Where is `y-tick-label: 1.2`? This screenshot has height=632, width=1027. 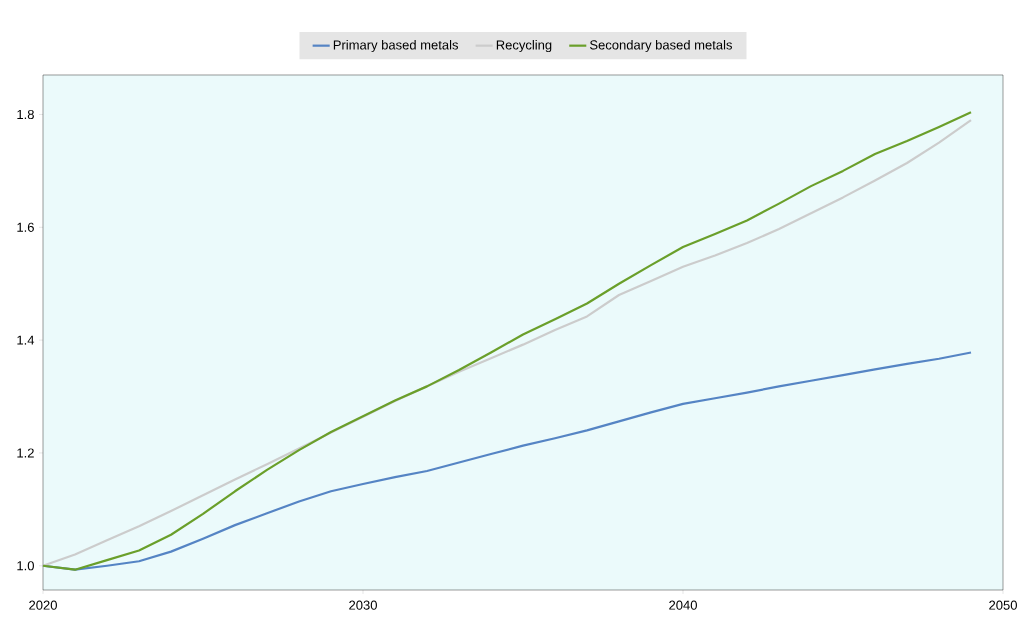 y-tick-label: 1.2 is located at coordinates (25, 453).